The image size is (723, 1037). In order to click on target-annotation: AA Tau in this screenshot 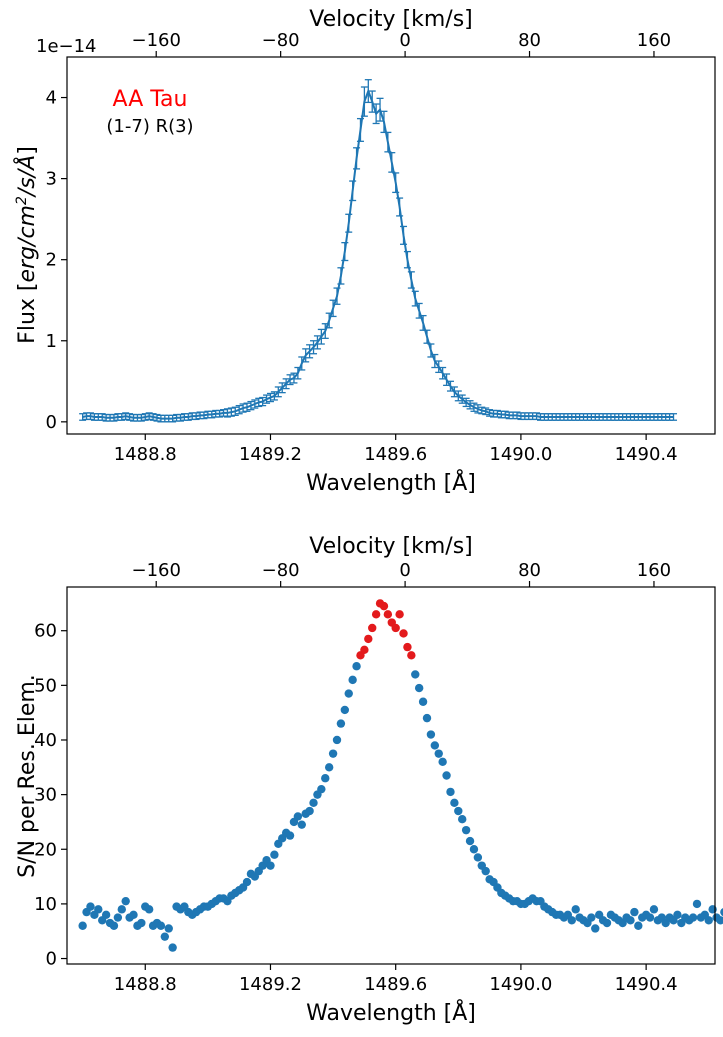, I will do `click(150, 99)`.